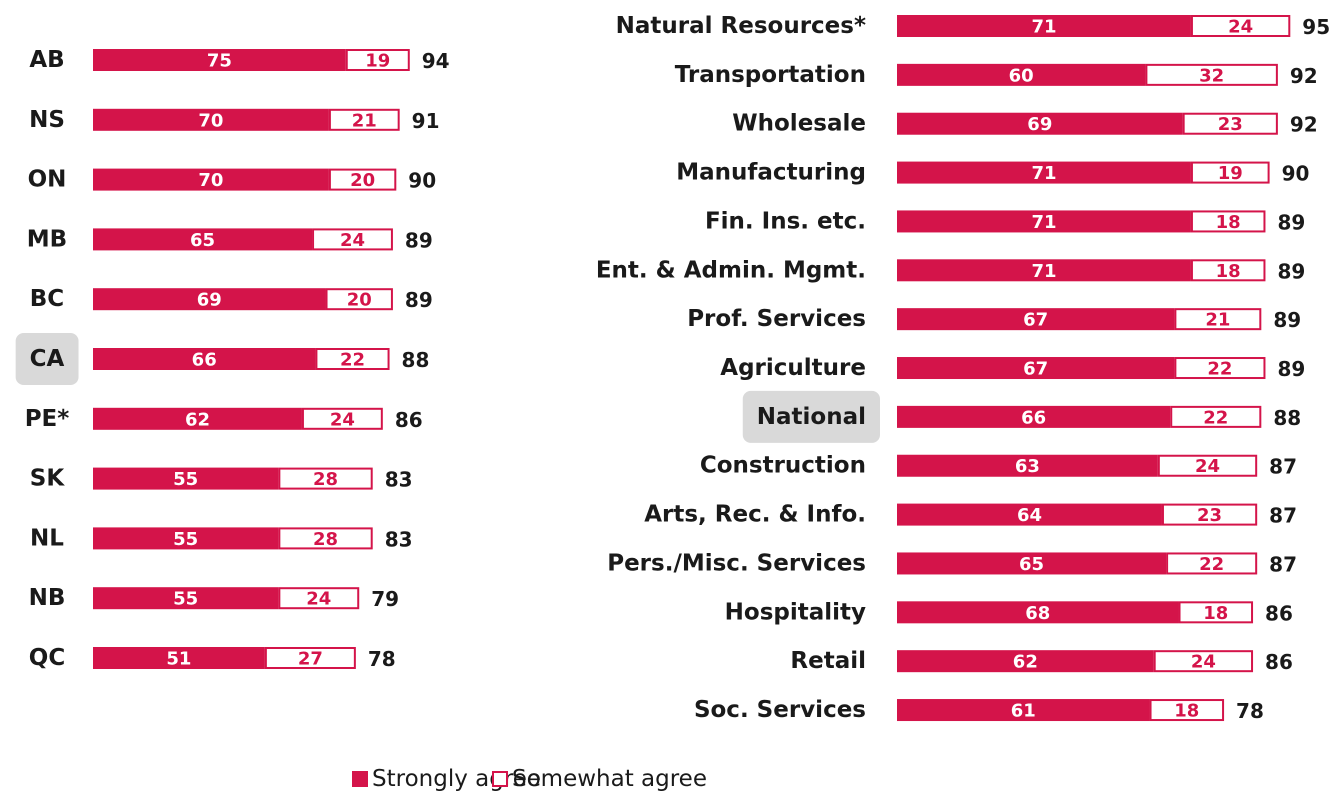 Image resolution: width=1342 pixels, height=799 pixels. Describe the element at coordinates (1304, 76) in the screenshot. I see `total-label: 92` at that location.